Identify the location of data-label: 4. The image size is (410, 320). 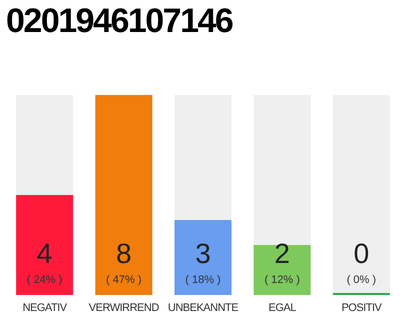
(44, 253).